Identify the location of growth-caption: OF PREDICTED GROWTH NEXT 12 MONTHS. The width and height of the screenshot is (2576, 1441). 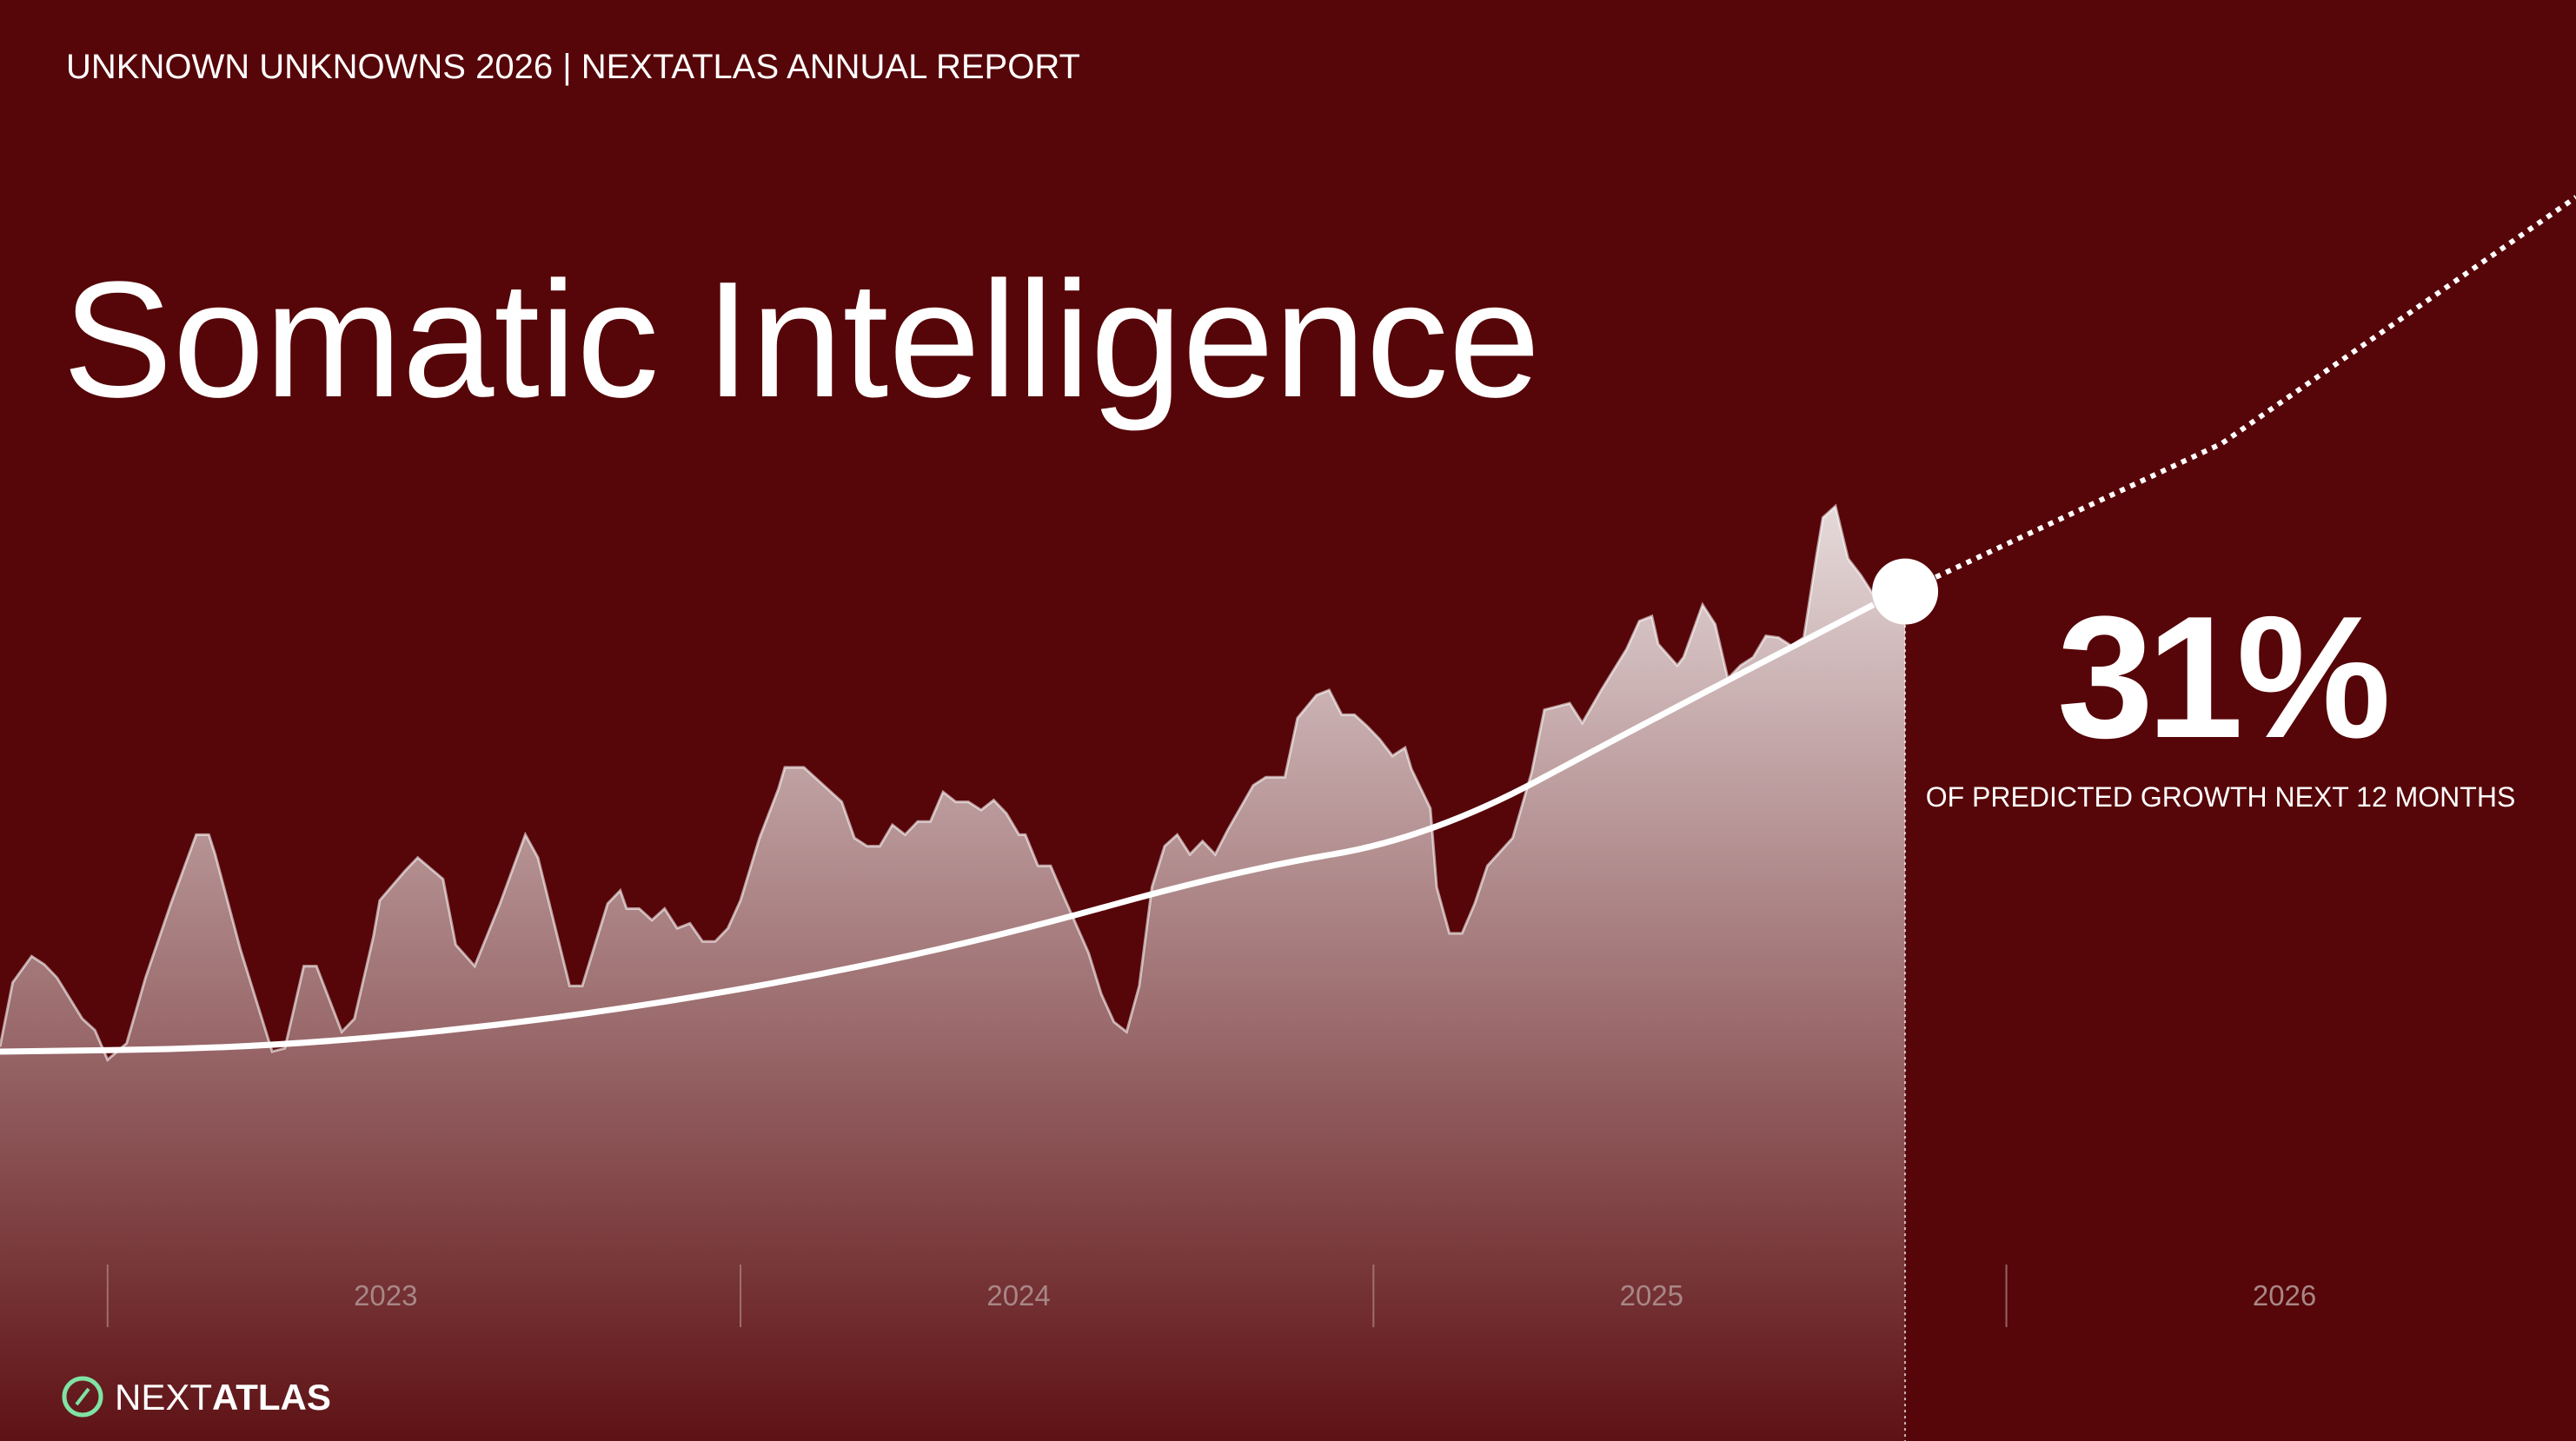
(2221, 797).